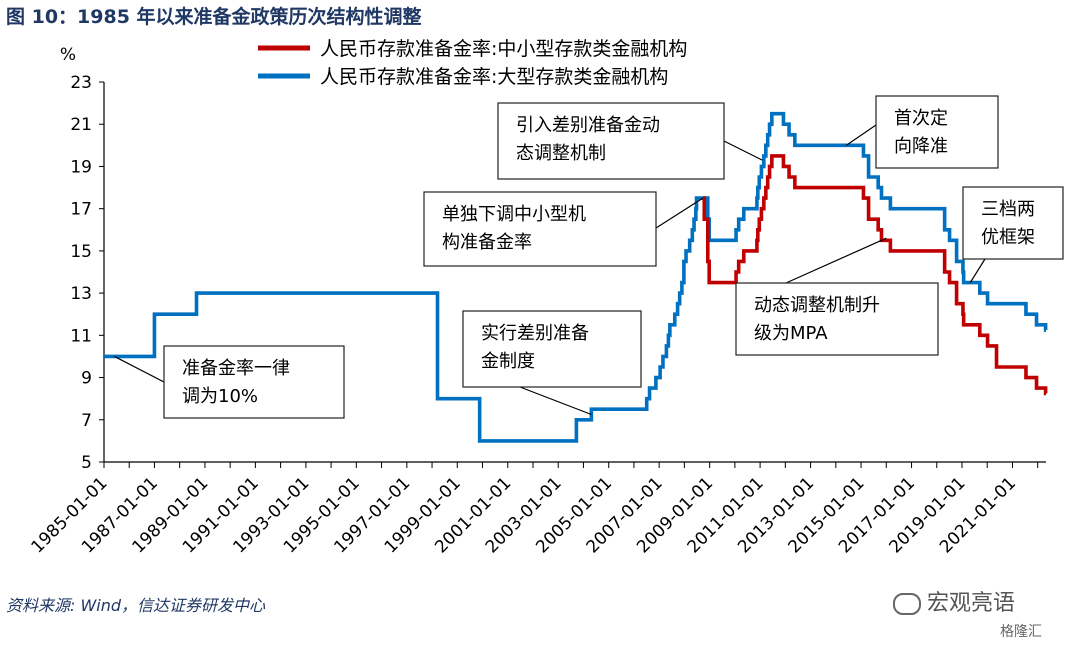  I want to click on annotation-text: 单独下调中小型机, so click(514, 214).